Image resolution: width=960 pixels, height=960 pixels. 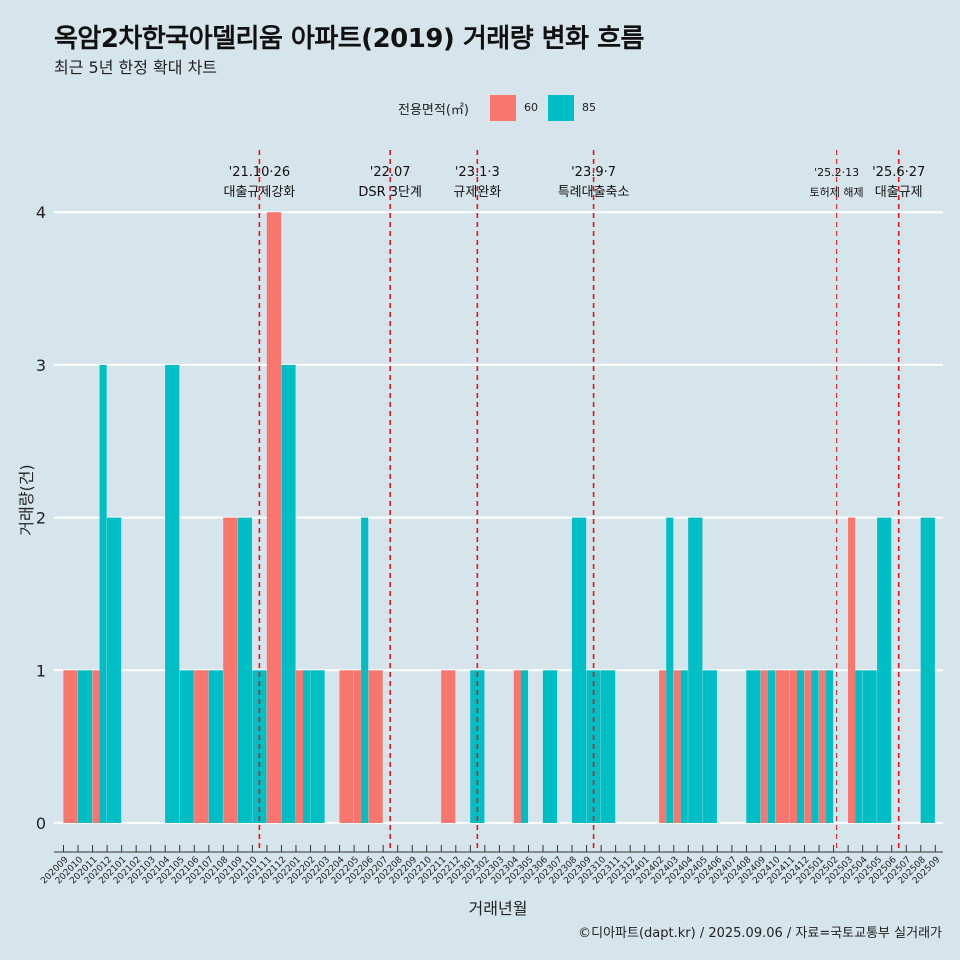 I want to click on legend: 전용면적(㎡) 60 85, so click(x=480, y=107).